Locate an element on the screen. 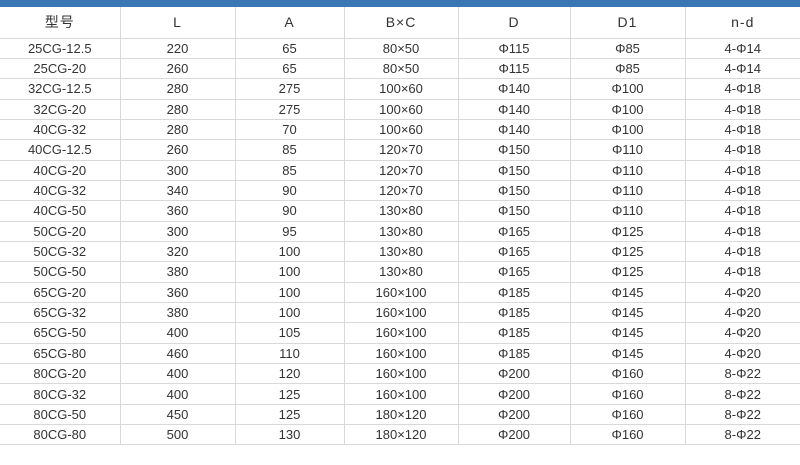 The height and width of the screenshot is (465, 800). table-cell: 40CG-20 is located at coordinates (60, 170).